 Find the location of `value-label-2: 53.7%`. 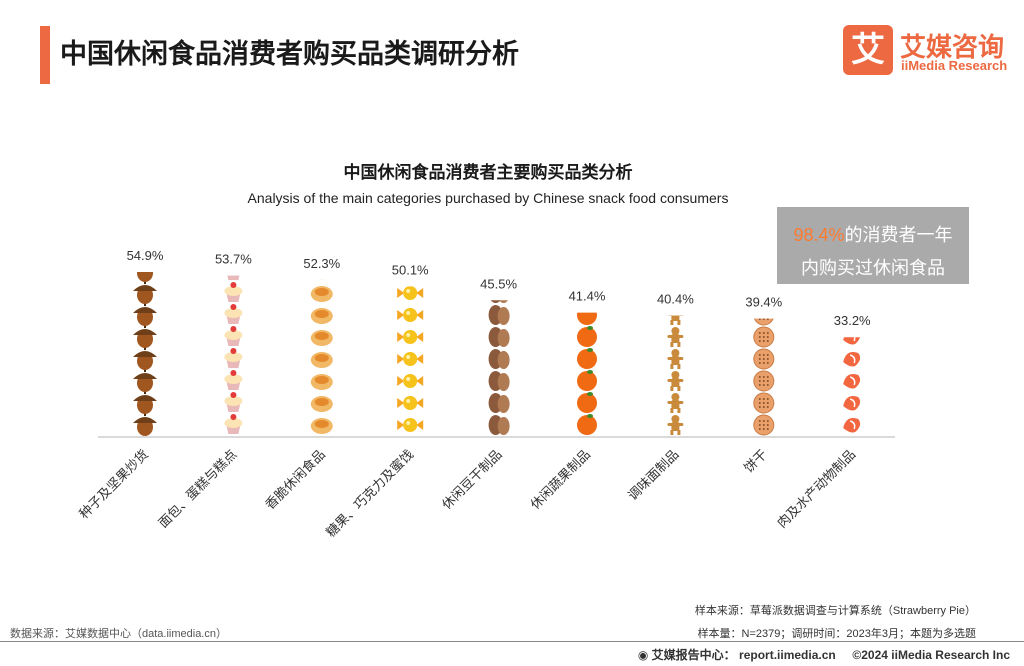

value-label-2: 53.7% is located at coordinates (233, 259).